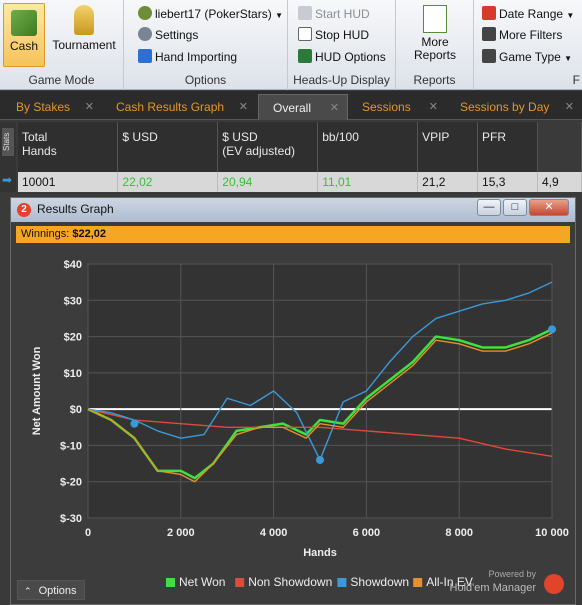 The image size is (582, 605). Describe the element at coordinates (568, 58) in the screenshot. I see `chevron-down-icon: ▼` at that location.